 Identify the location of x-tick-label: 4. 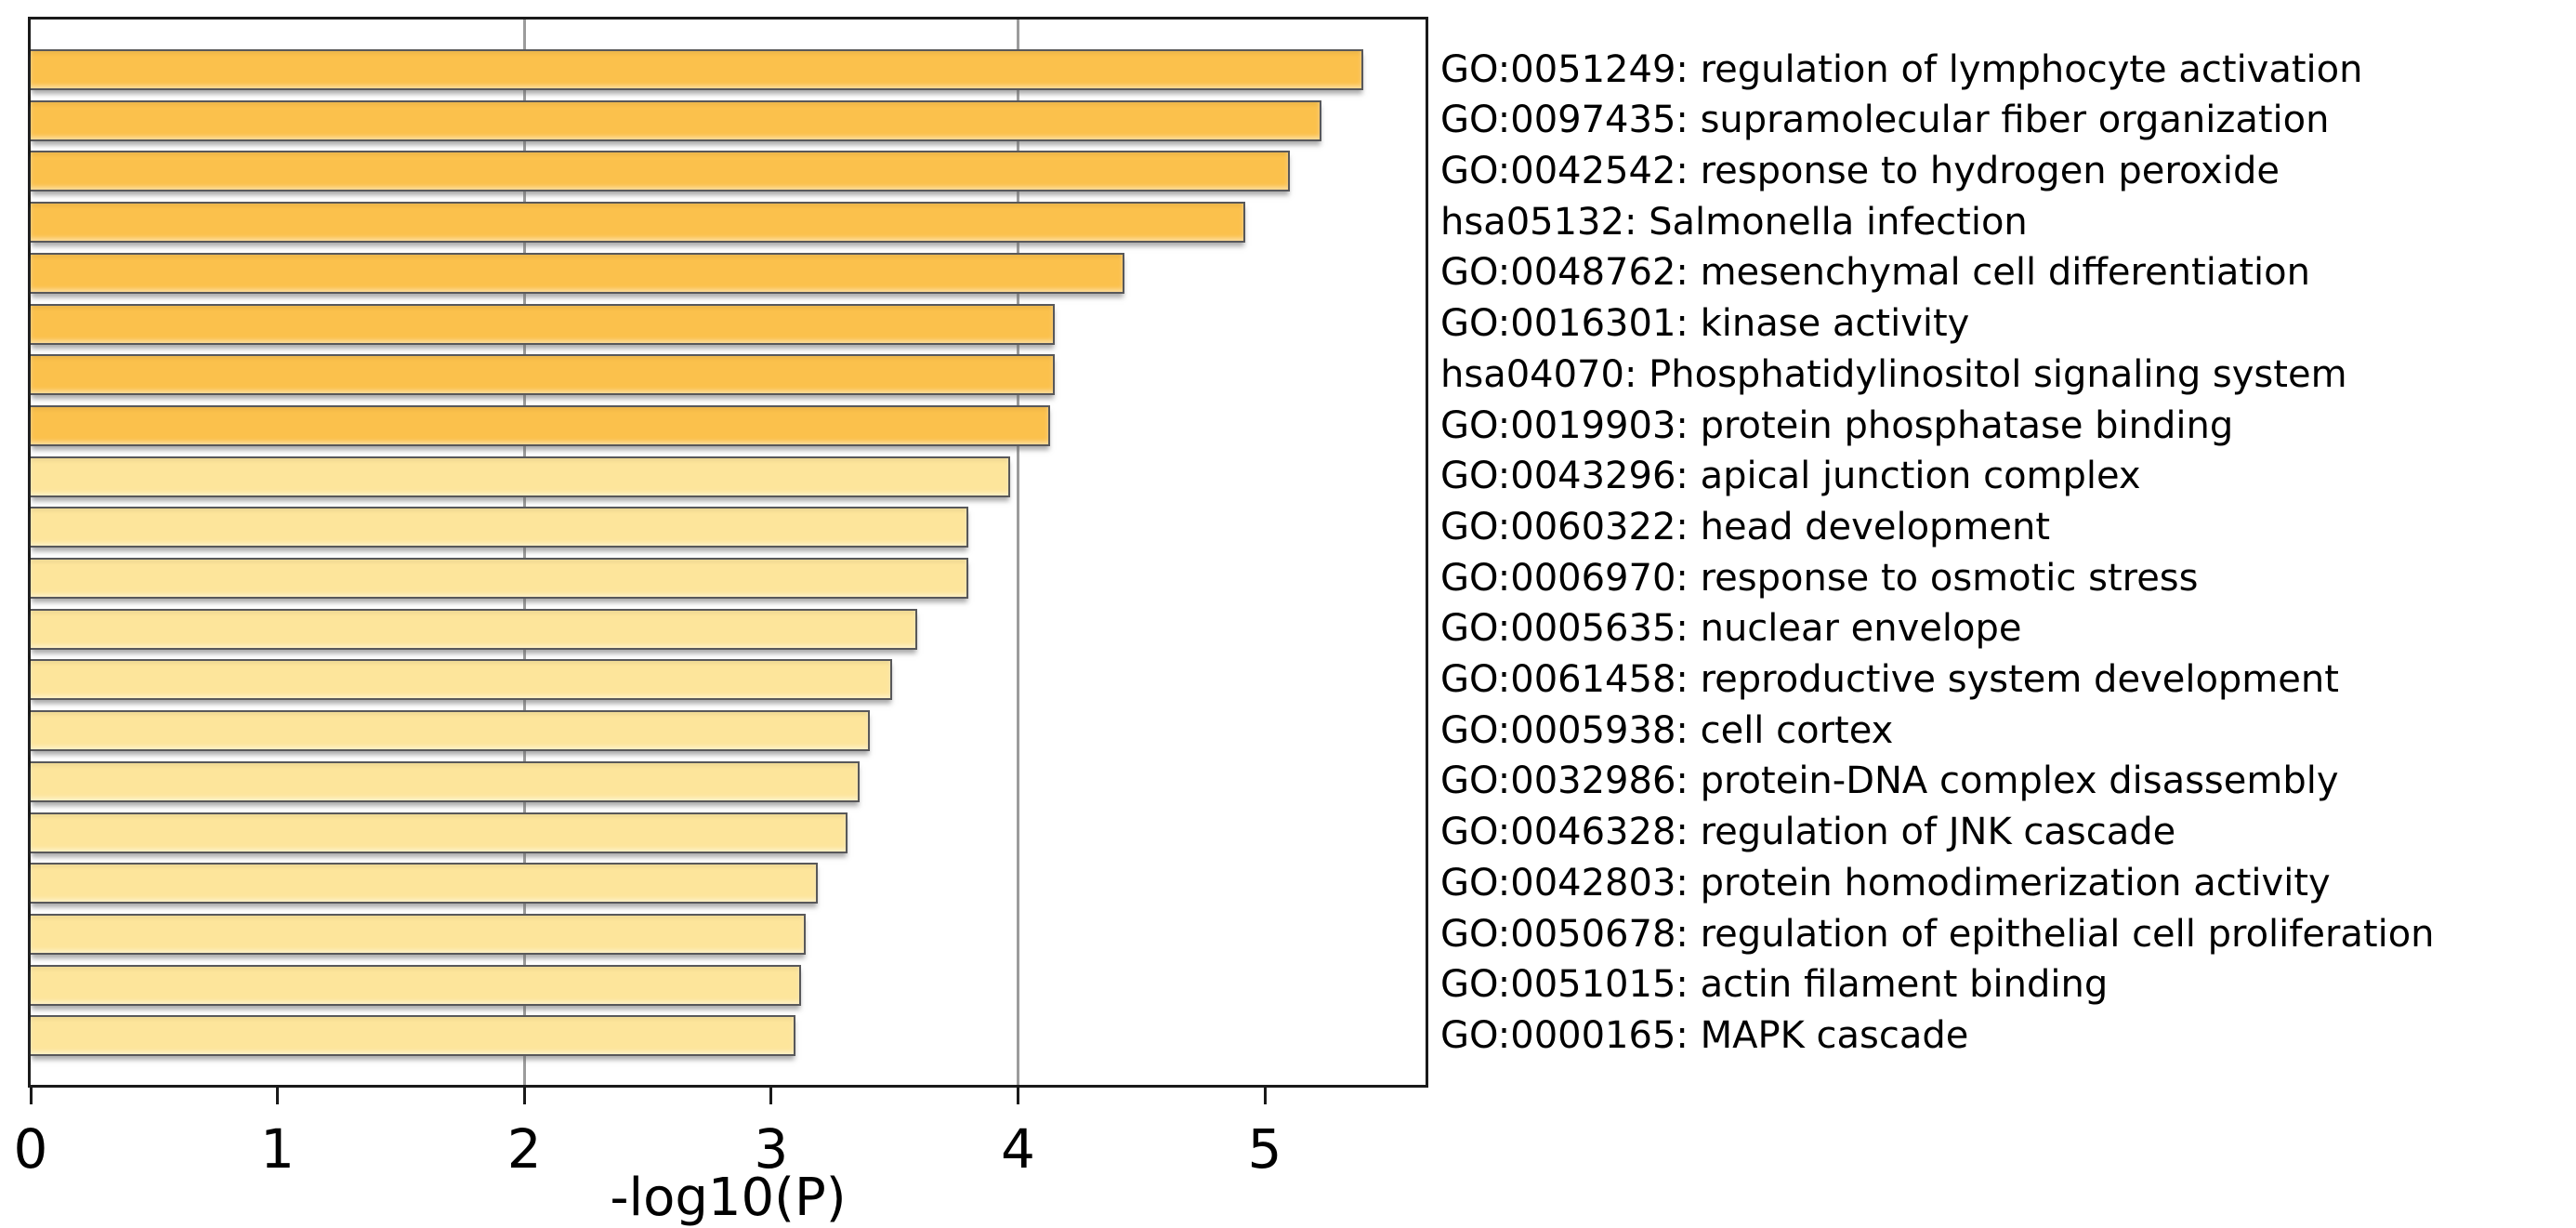
(1017, 1149).